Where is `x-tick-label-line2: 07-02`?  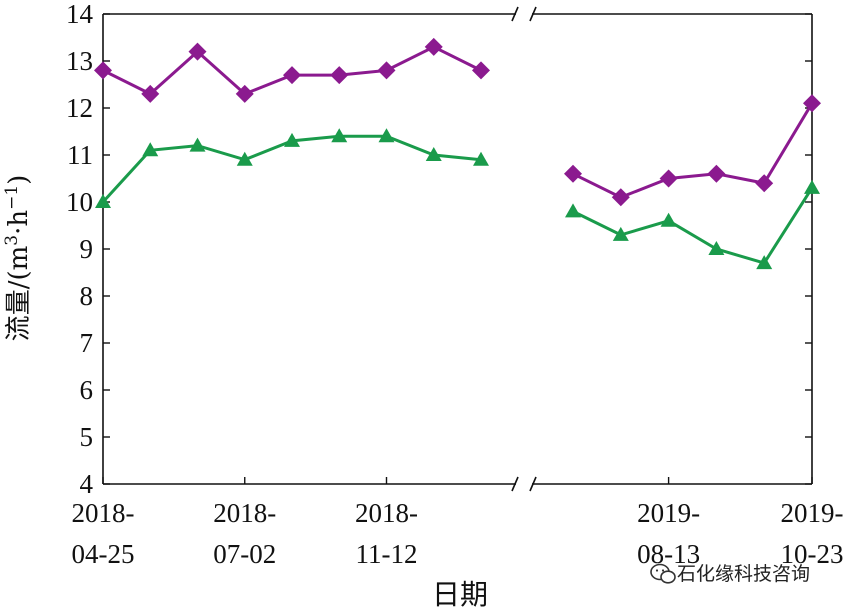
x-tick-label-line2: 07-02 is located at coordinates (244, 554).